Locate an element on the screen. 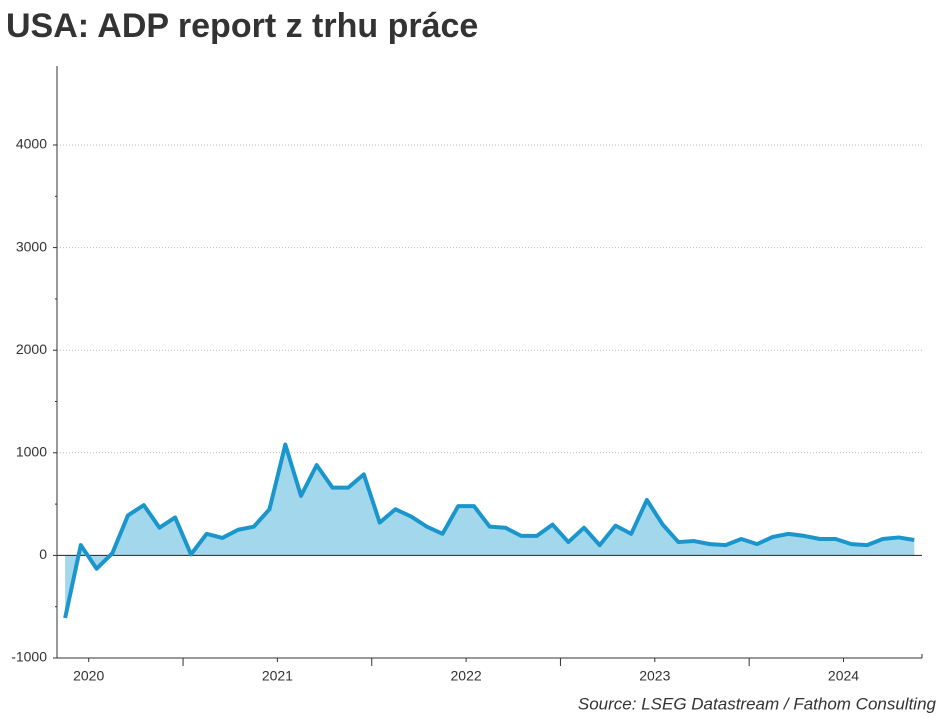  chart-title: USA: ADP report z trhu práce is located at coordinates (242, 26).